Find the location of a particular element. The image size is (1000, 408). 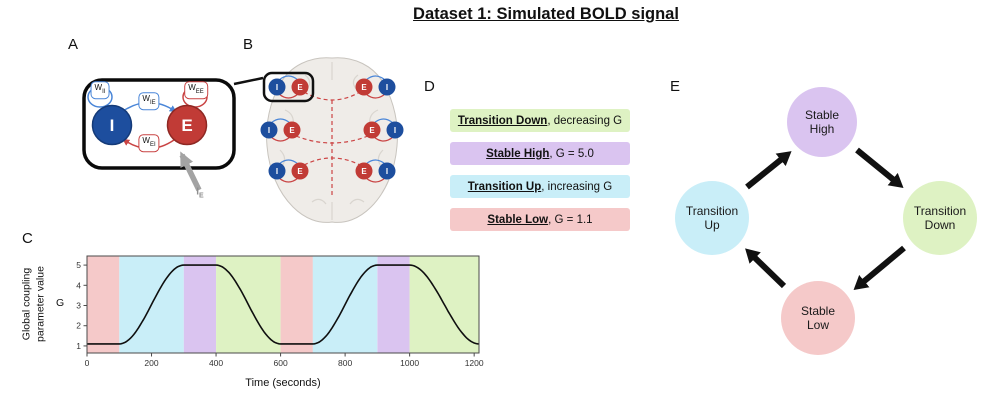

x-tick-label: 1200 is located at coordinates (474, 363).